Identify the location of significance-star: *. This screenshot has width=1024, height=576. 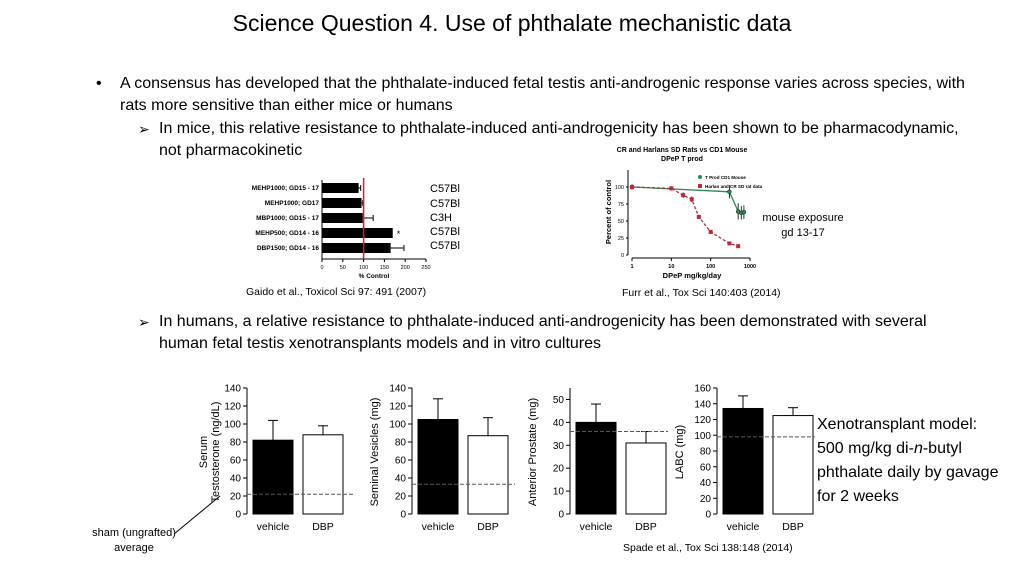
(399, 234).